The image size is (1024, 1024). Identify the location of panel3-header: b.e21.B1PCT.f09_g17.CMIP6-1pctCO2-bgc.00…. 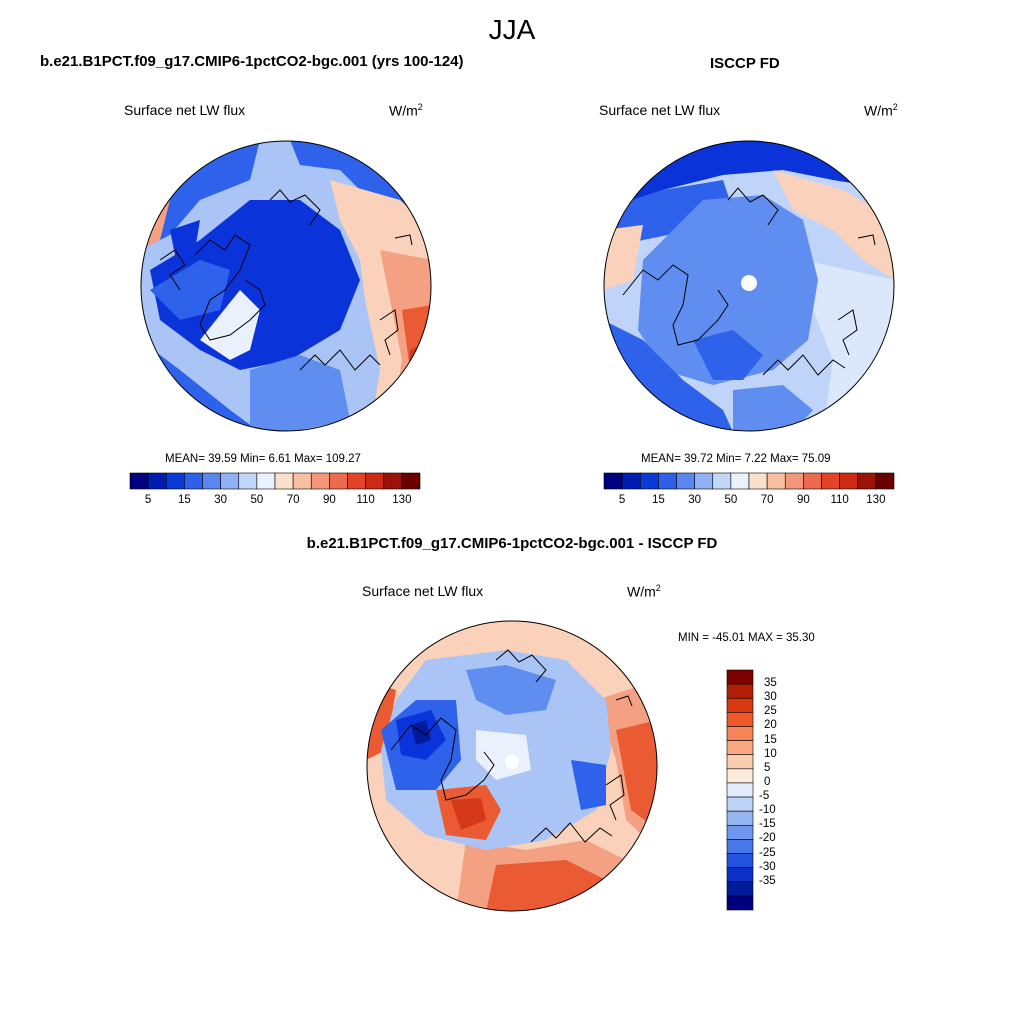
(512, 543).